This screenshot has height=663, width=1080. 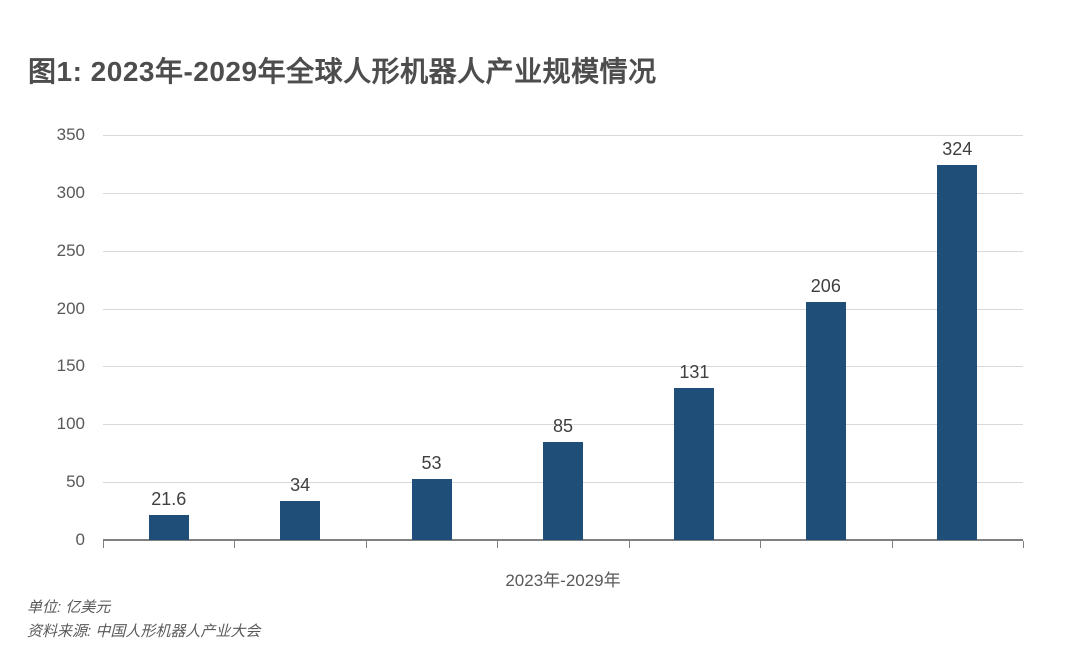 I want to click on bar-value-label: 85, so click(x=562, y=425).